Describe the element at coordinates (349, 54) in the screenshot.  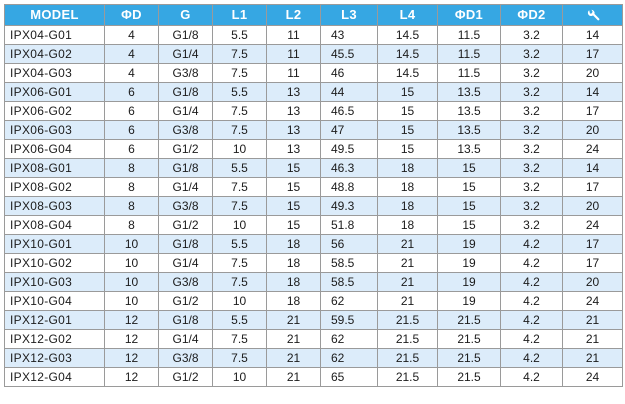
I see `cell-l3: 45.5` at that location.